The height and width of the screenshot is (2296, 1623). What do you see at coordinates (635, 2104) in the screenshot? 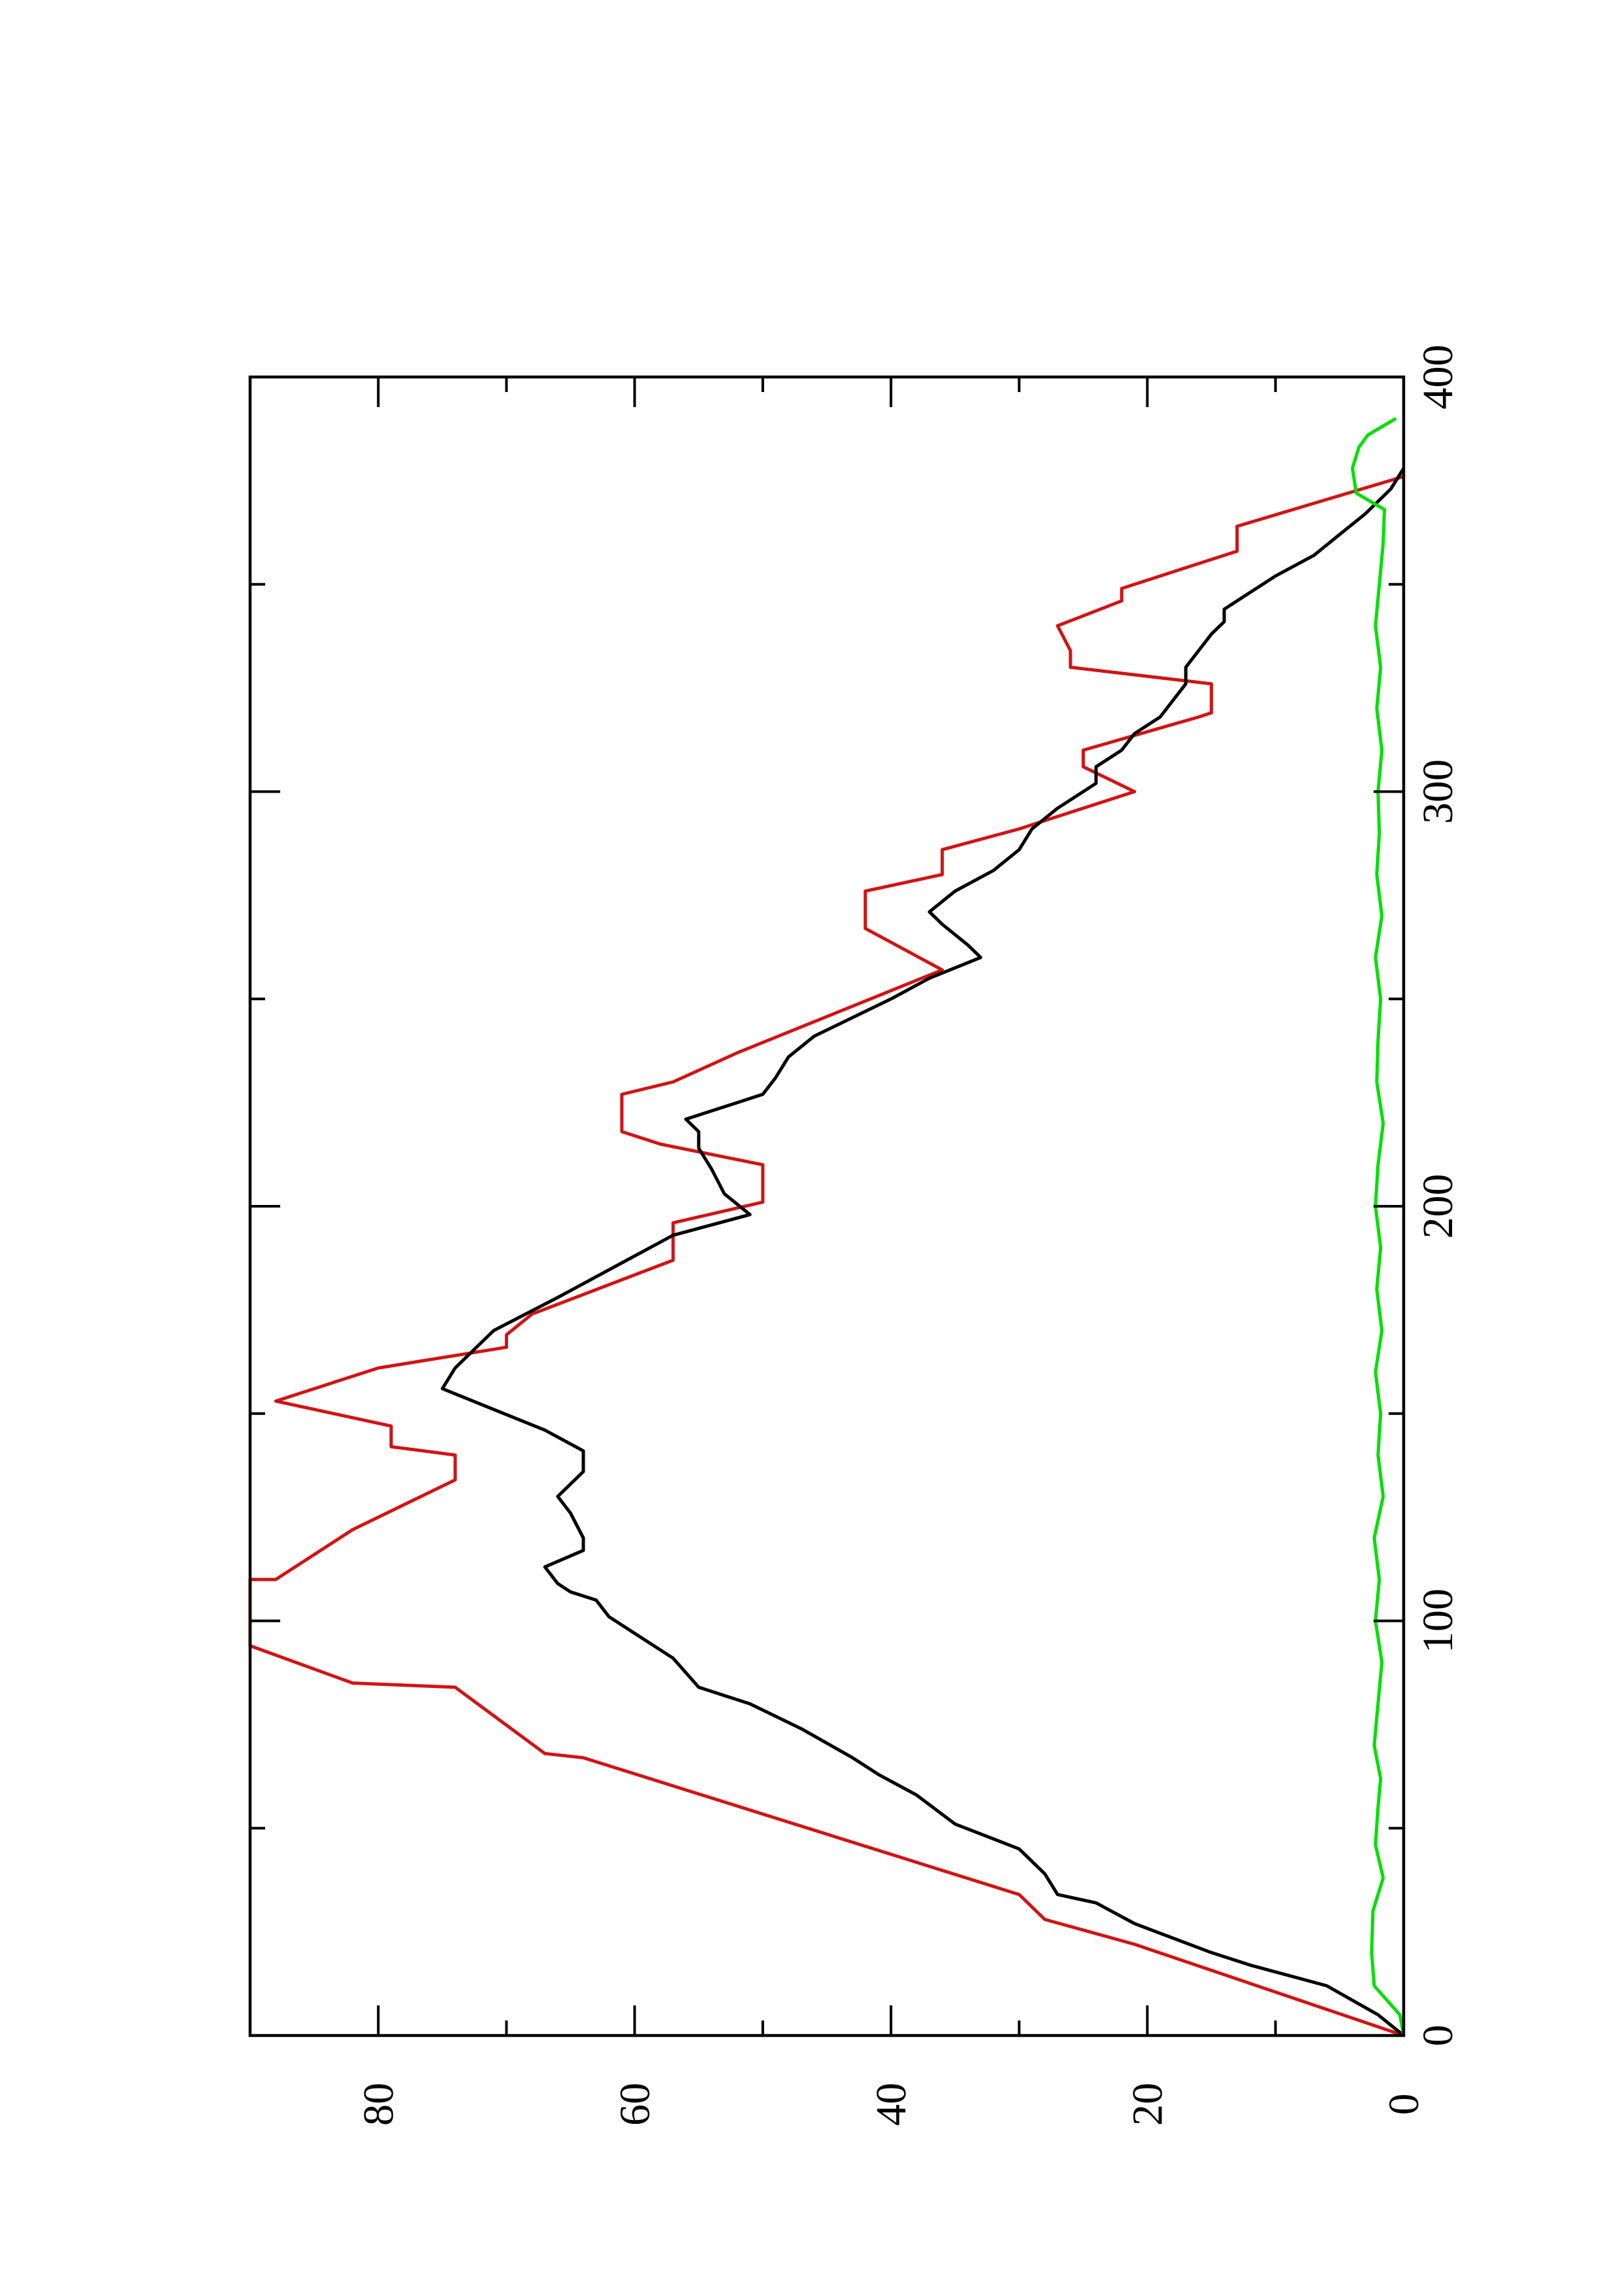
I see `y-tick-label: 60` at bounding box center [635, 2104].